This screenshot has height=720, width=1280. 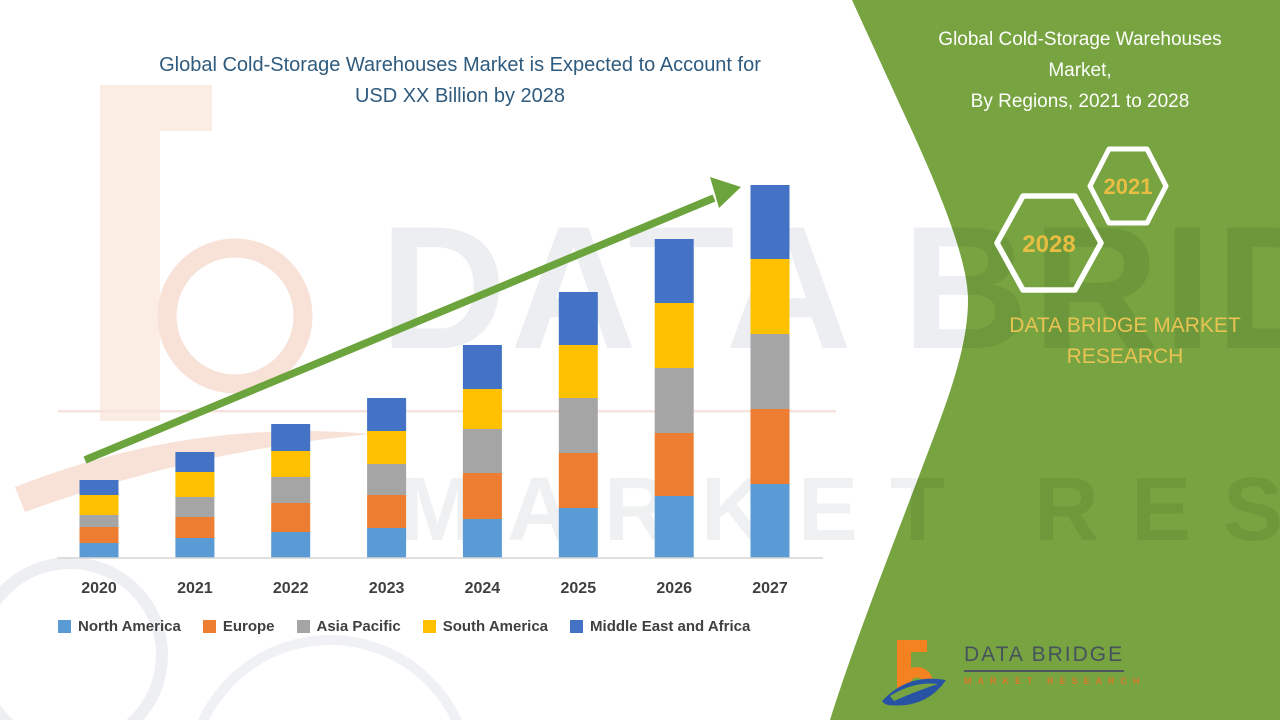 I want to click on x-axis-label: 2026, so click(x=674, y=588).